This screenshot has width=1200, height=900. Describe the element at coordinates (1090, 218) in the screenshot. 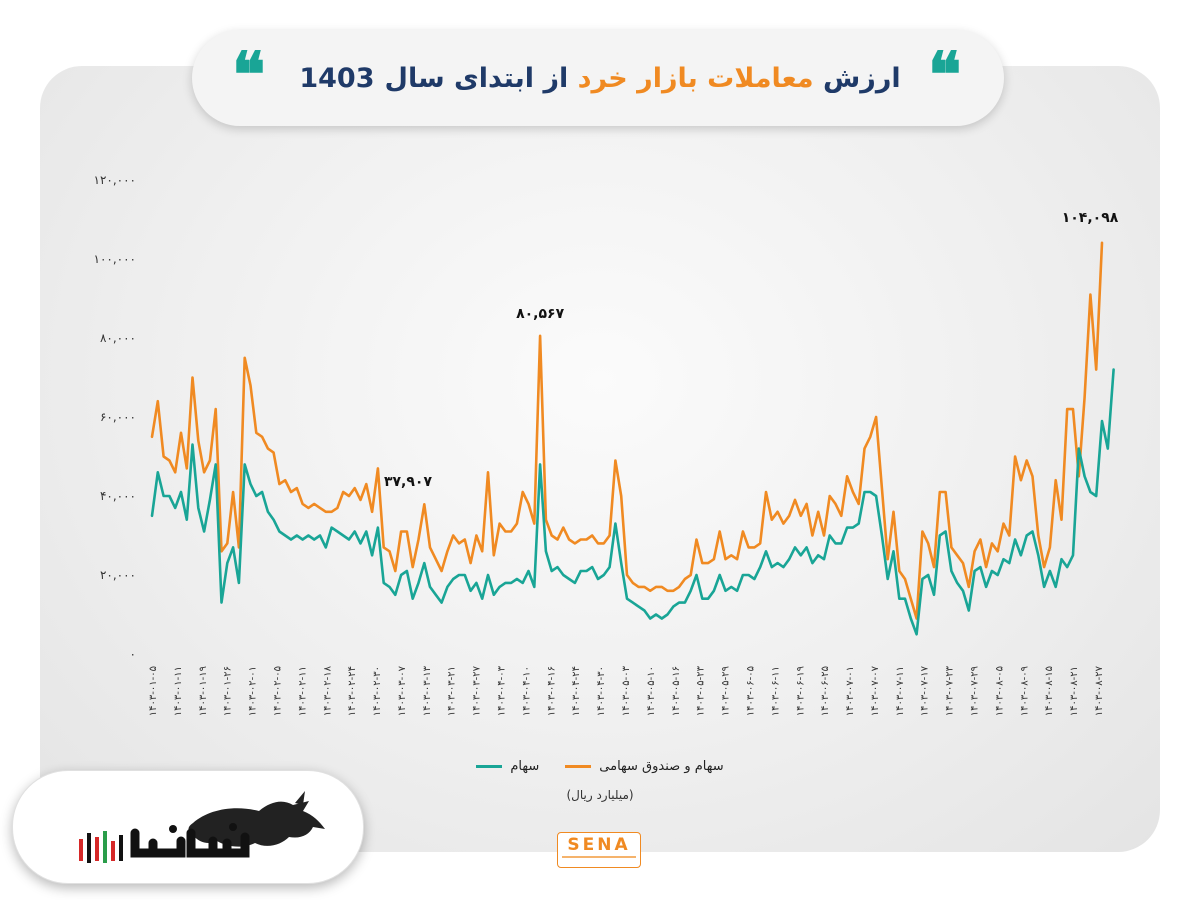

I see `data-label: ۱۰۴,۰۹۸` at that location.